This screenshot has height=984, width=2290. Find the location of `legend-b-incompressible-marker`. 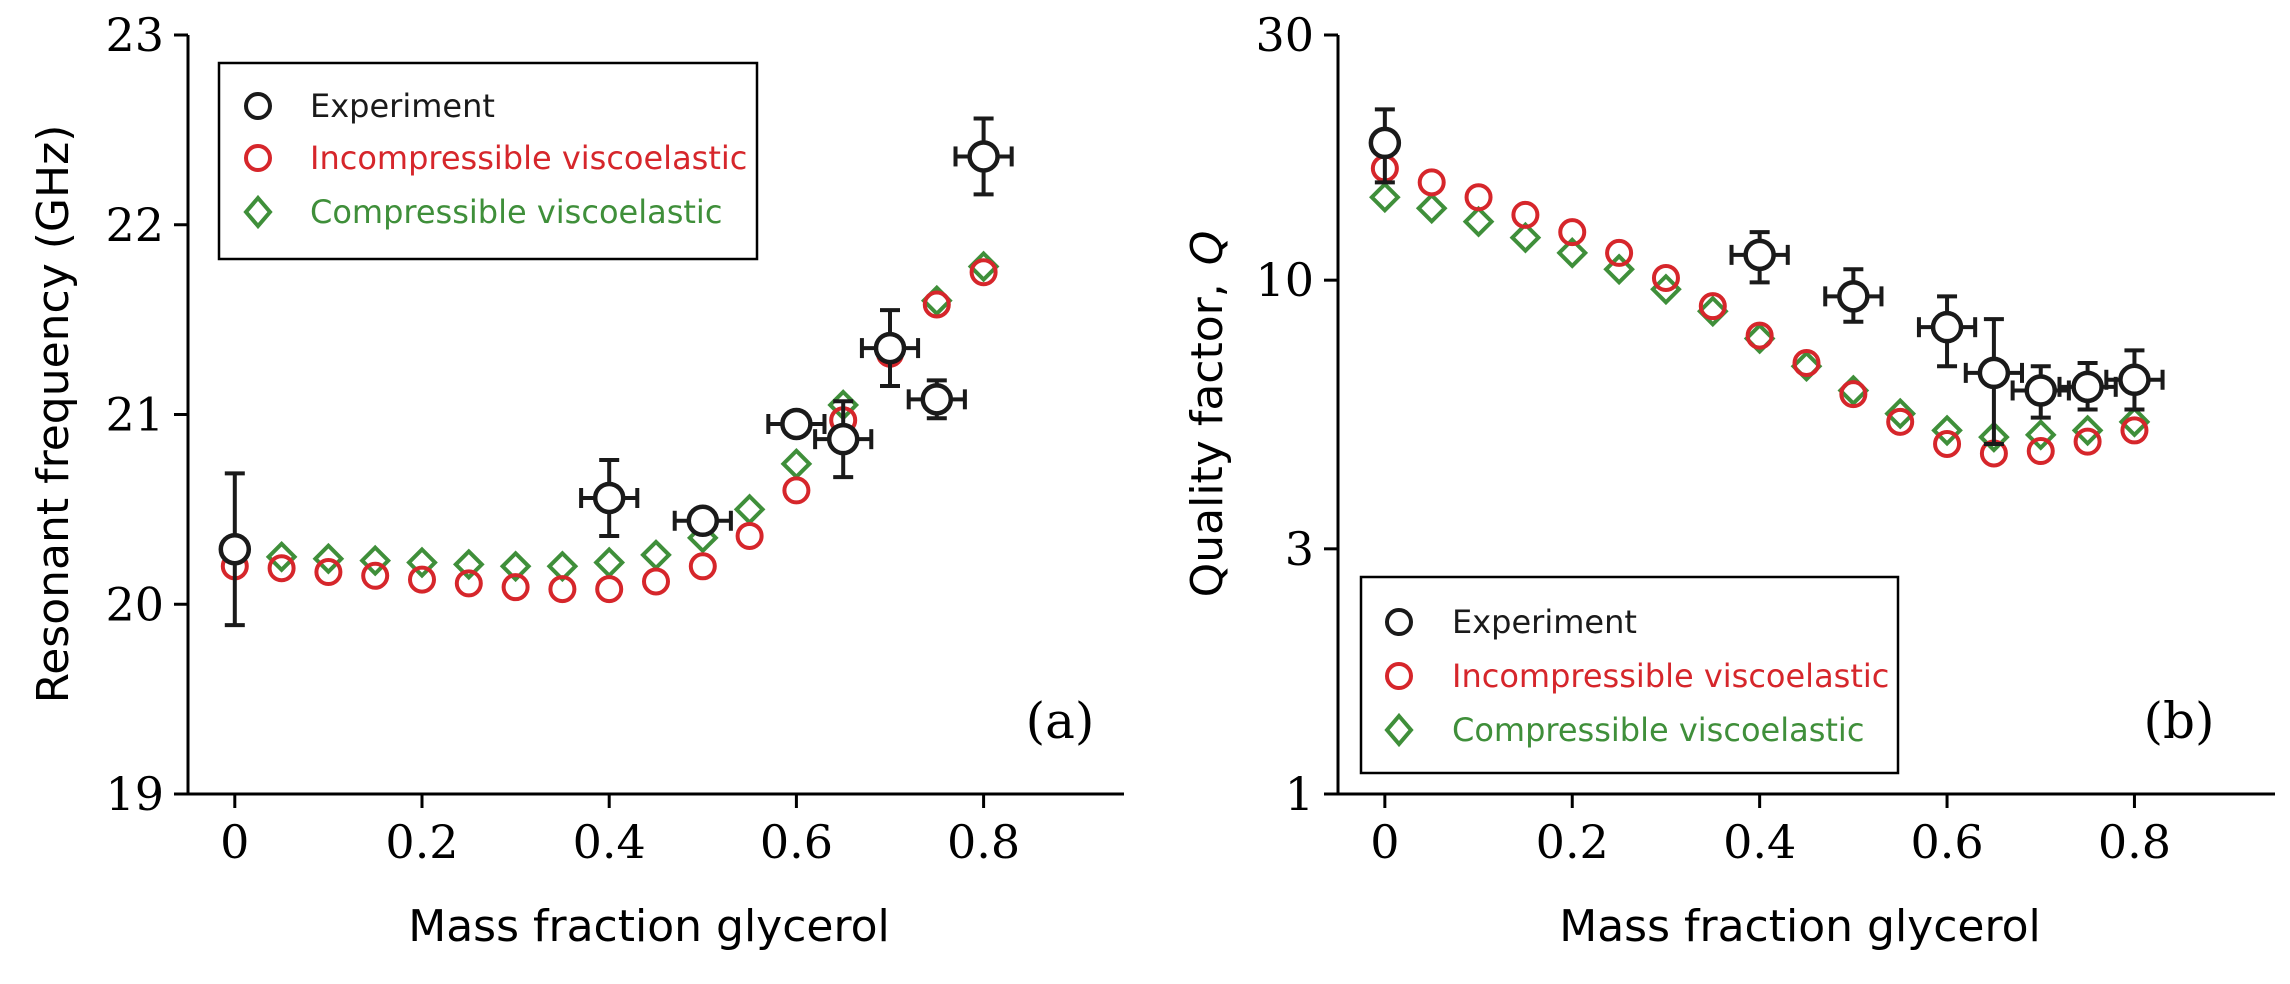

legend-b-incompressible-marker is located at coordinates (1399, 676).